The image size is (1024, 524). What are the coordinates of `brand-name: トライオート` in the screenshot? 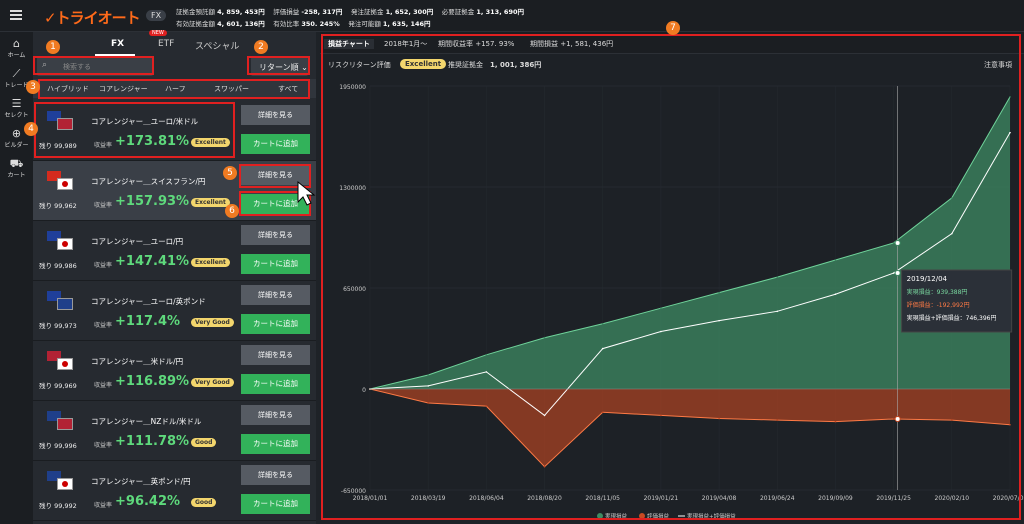 It's located at (98, 18).